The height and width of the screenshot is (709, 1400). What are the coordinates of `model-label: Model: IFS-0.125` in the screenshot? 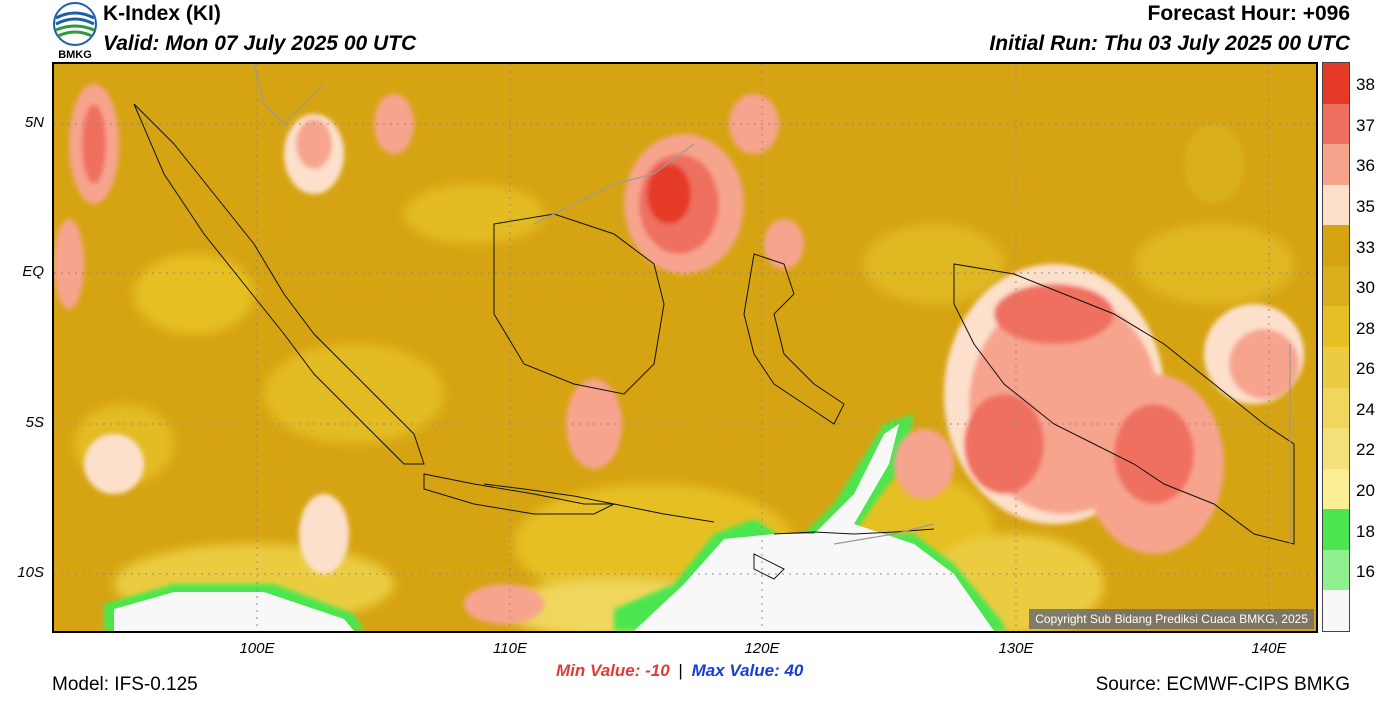 It's located at (125, 684).